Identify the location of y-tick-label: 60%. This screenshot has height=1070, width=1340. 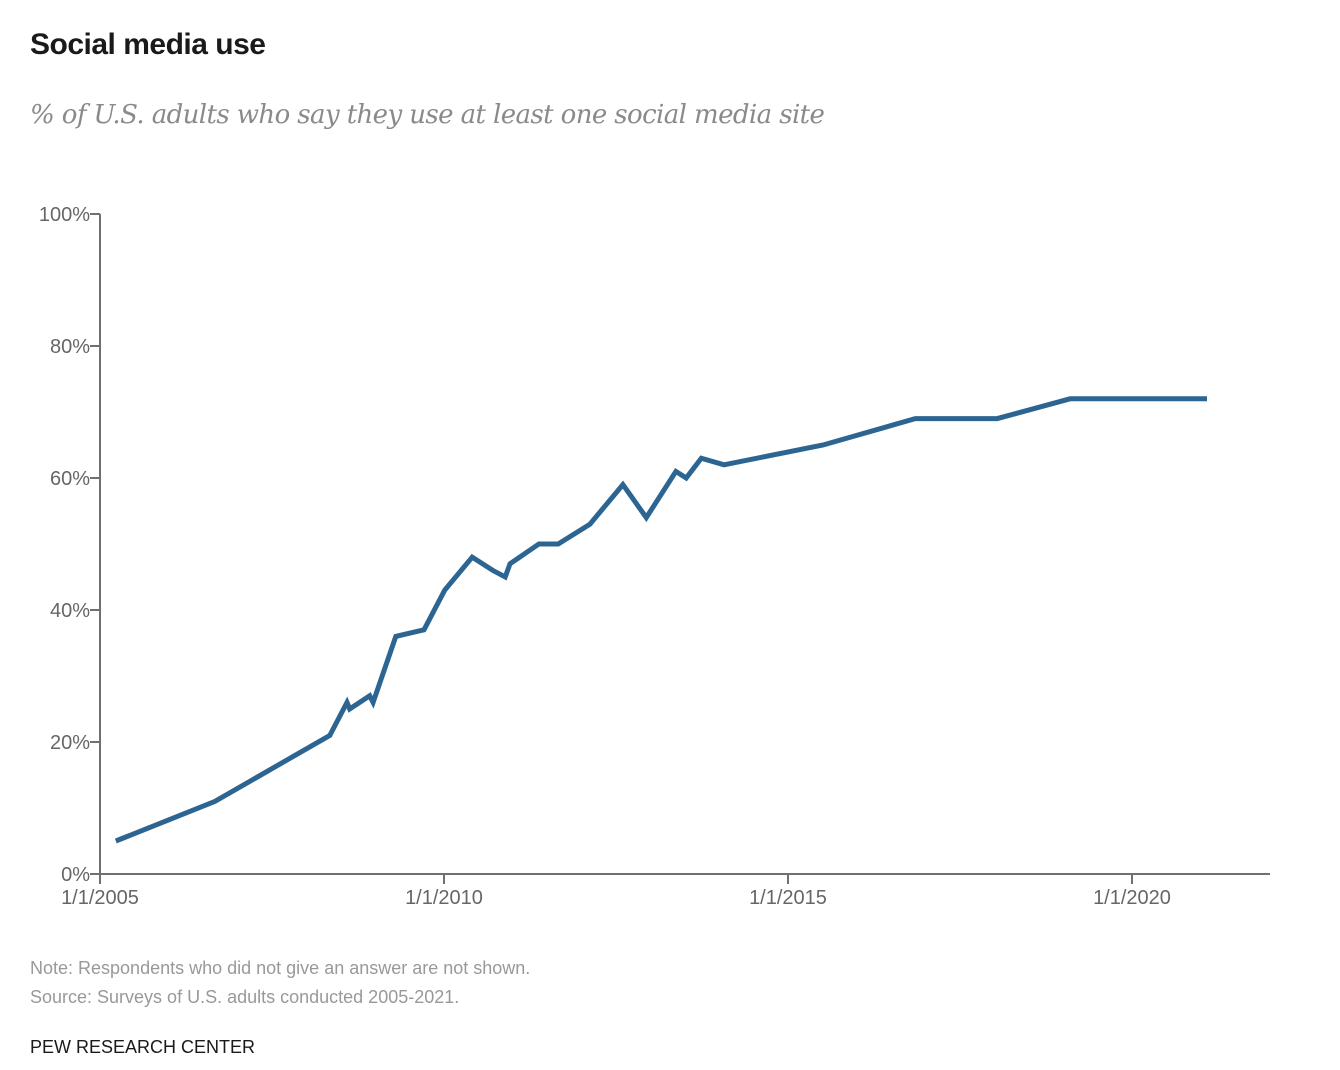
(70, 479).